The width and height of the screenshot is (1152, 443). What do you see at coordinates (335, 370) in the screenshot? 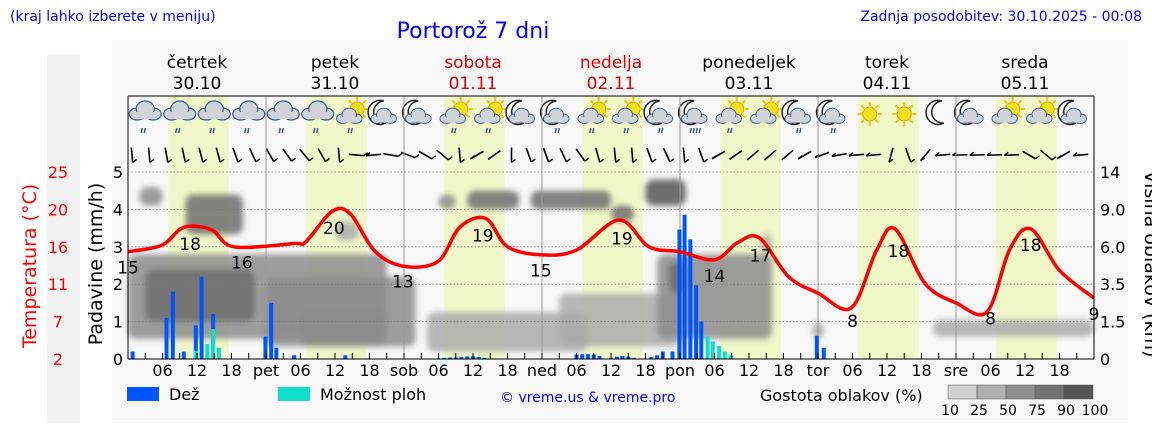
I see `x-tick-label: 12` at bounding box center [335, 370].